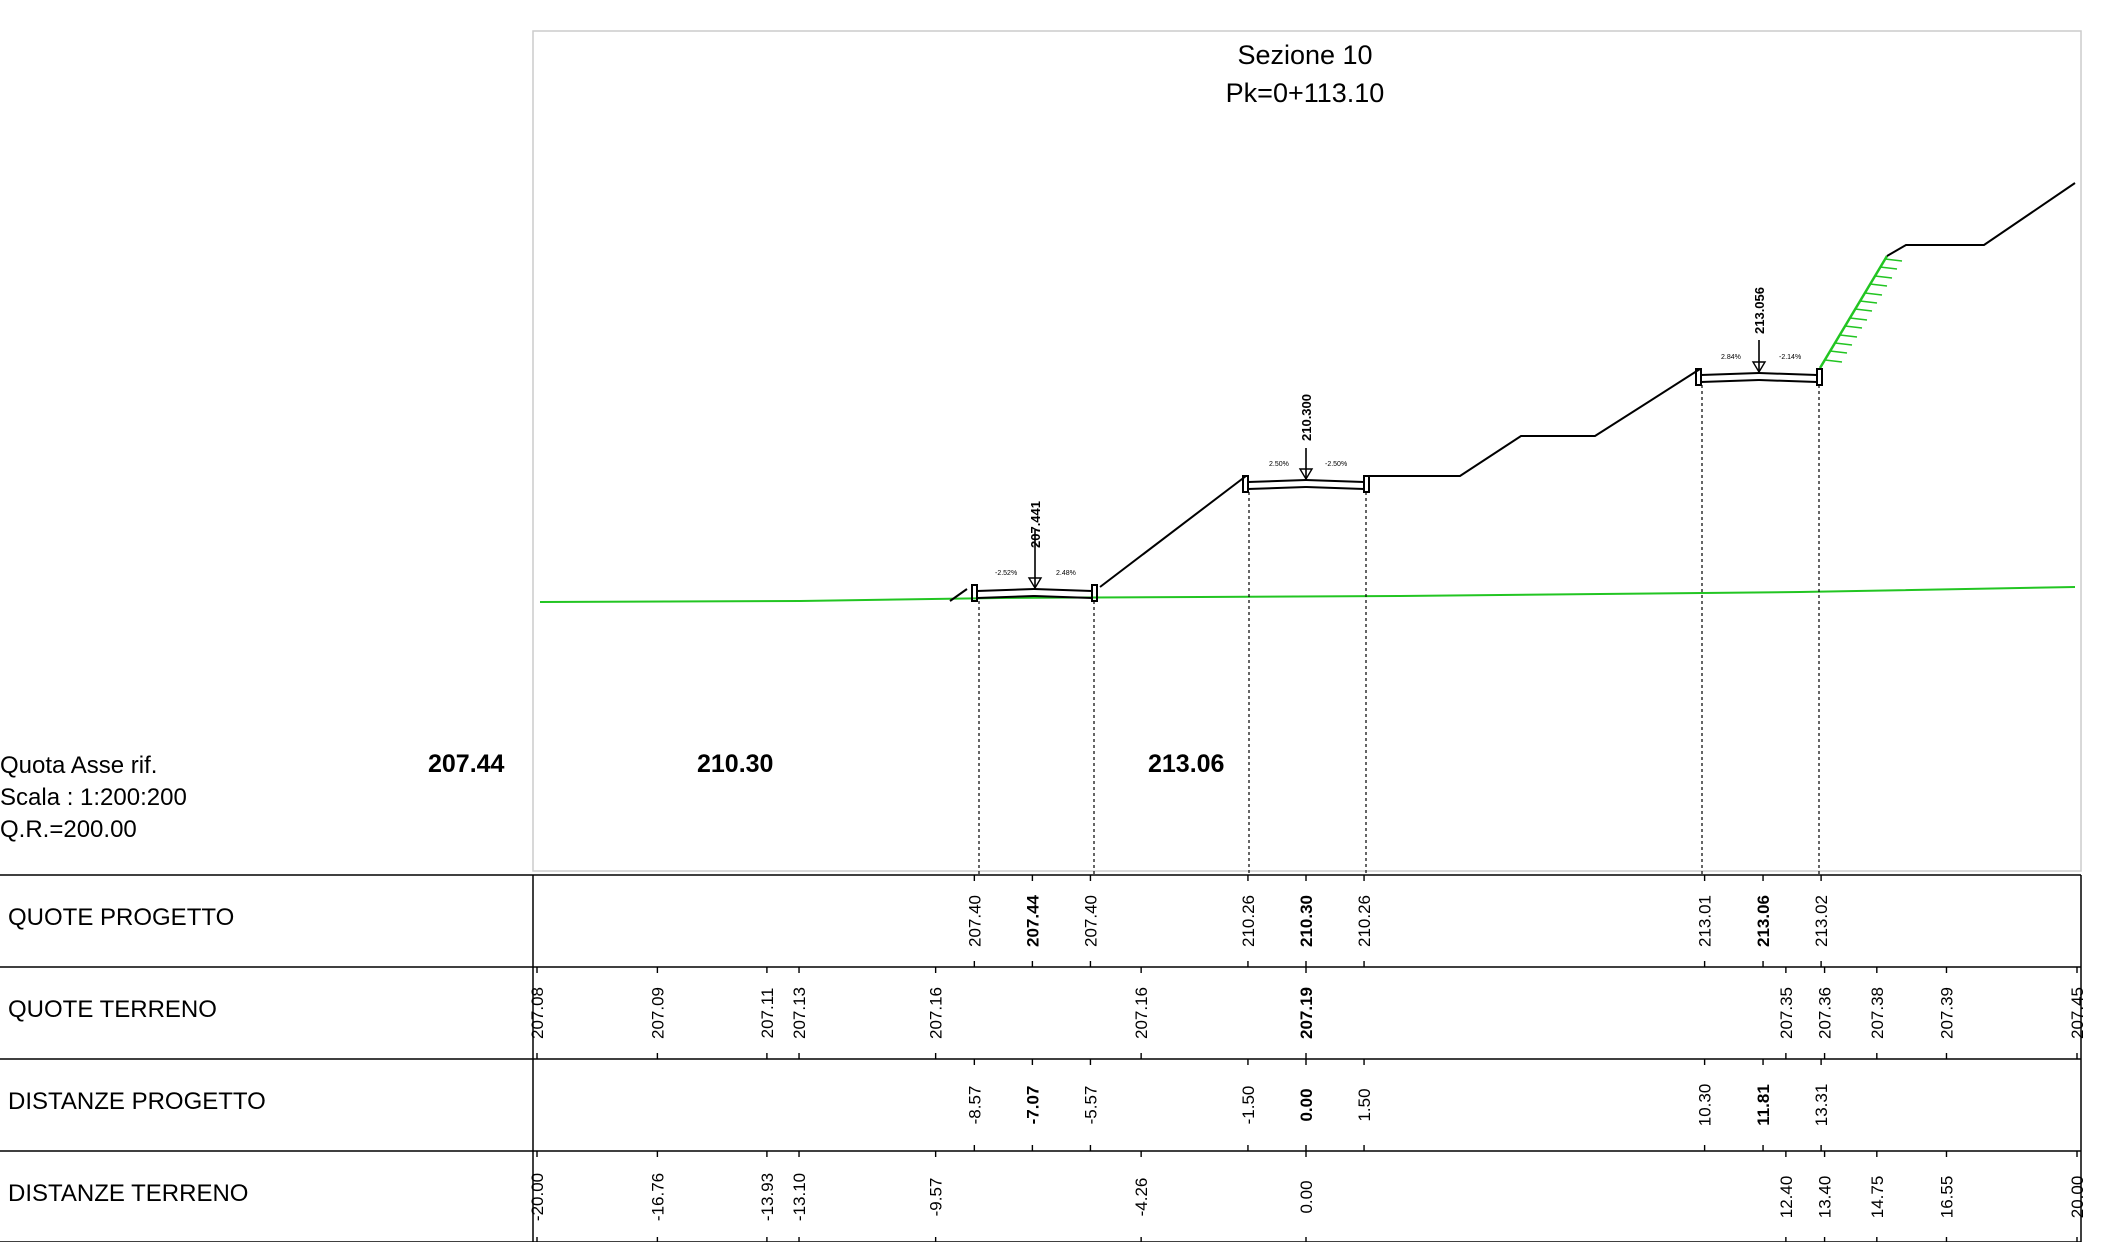  Describe the element at coordinates (958, 595) in the screenshot. I see `profile-left-stub` at that location.